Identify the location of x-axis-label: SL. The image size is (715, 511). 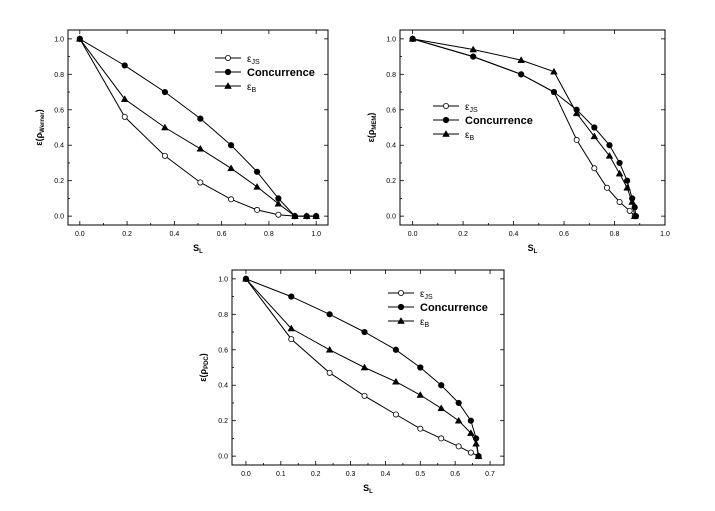
(198, 249).